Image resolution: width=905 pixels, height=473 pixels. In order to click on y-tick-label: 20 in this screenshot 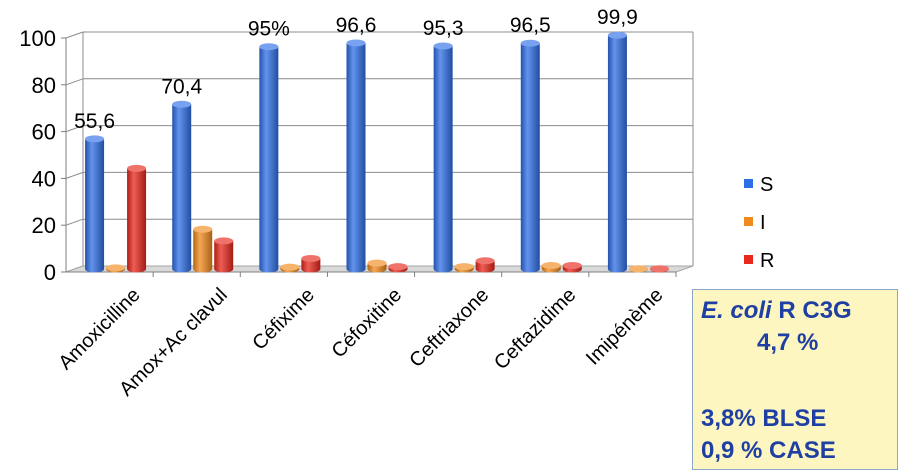, I will do `click(44, 225)`.